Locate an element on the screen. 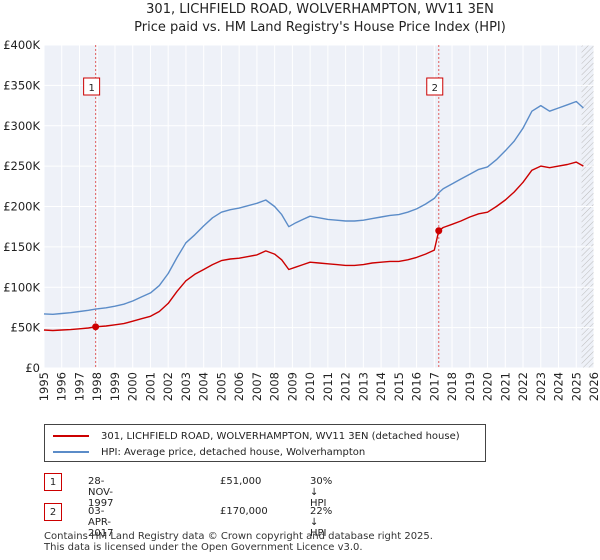 This screenshot has width=600, height=560. transaction-date: 03-APR-2017 is located at coordinates (101, 522).